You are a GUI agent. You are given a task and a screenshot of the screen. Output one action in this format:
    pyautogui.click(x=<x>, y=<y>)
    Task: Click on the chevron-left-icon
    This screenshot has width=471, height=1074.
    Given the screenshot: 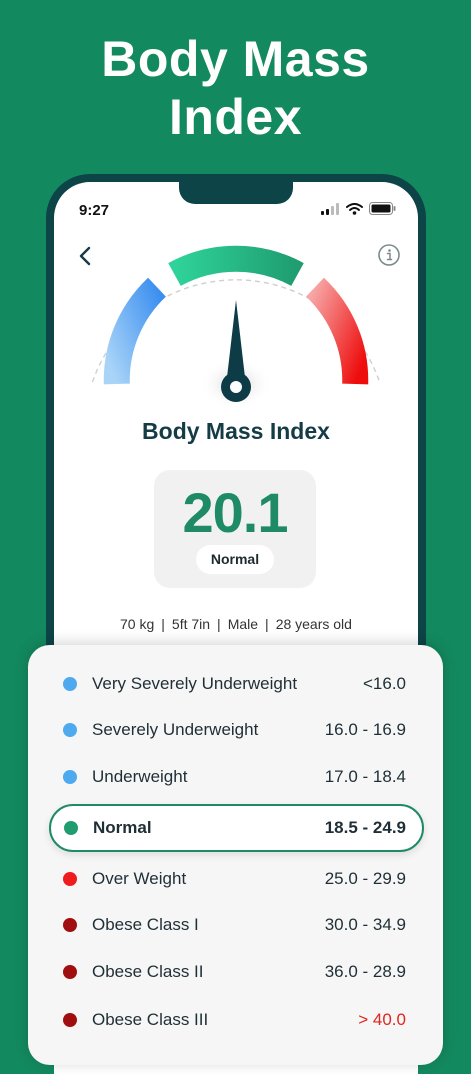 What is the action you would take?
    pyautogui.click(x=85, y=256)
    